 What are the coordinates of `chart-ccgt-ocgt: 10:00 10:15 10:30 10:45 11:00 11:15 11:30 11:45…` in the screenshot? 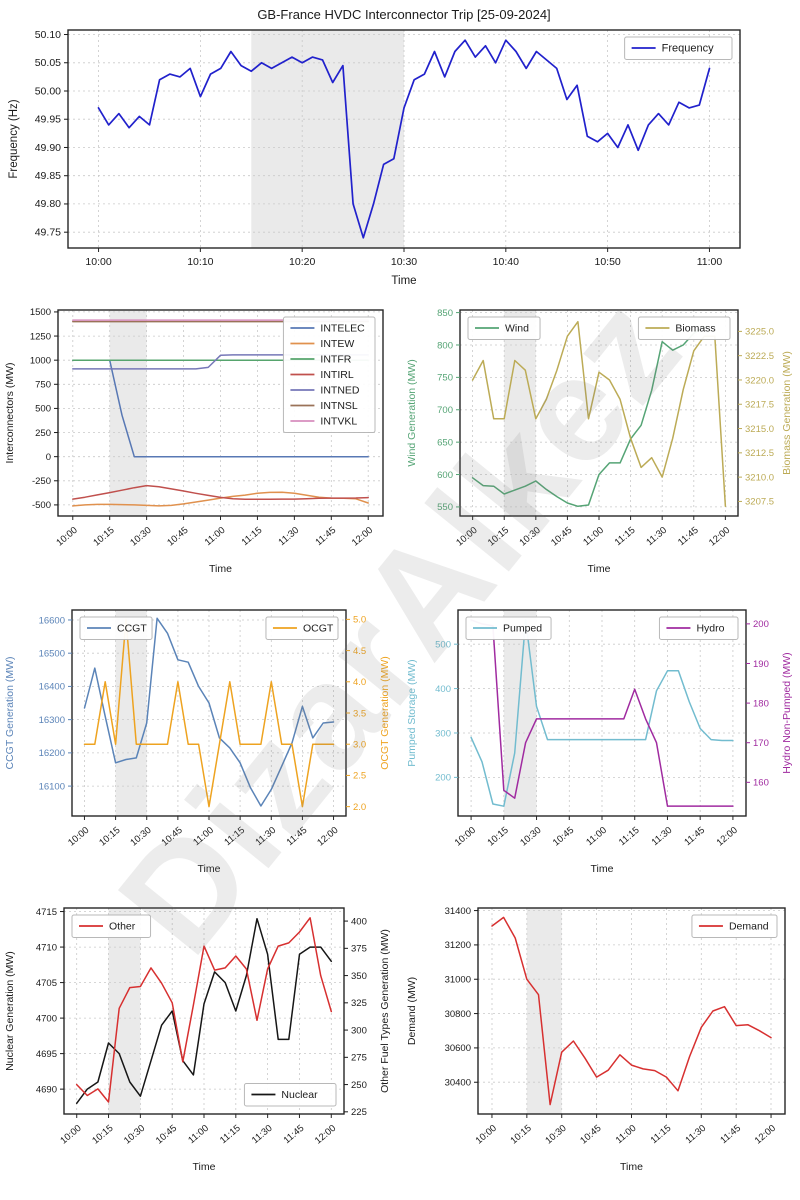 It's located at (199, 749).